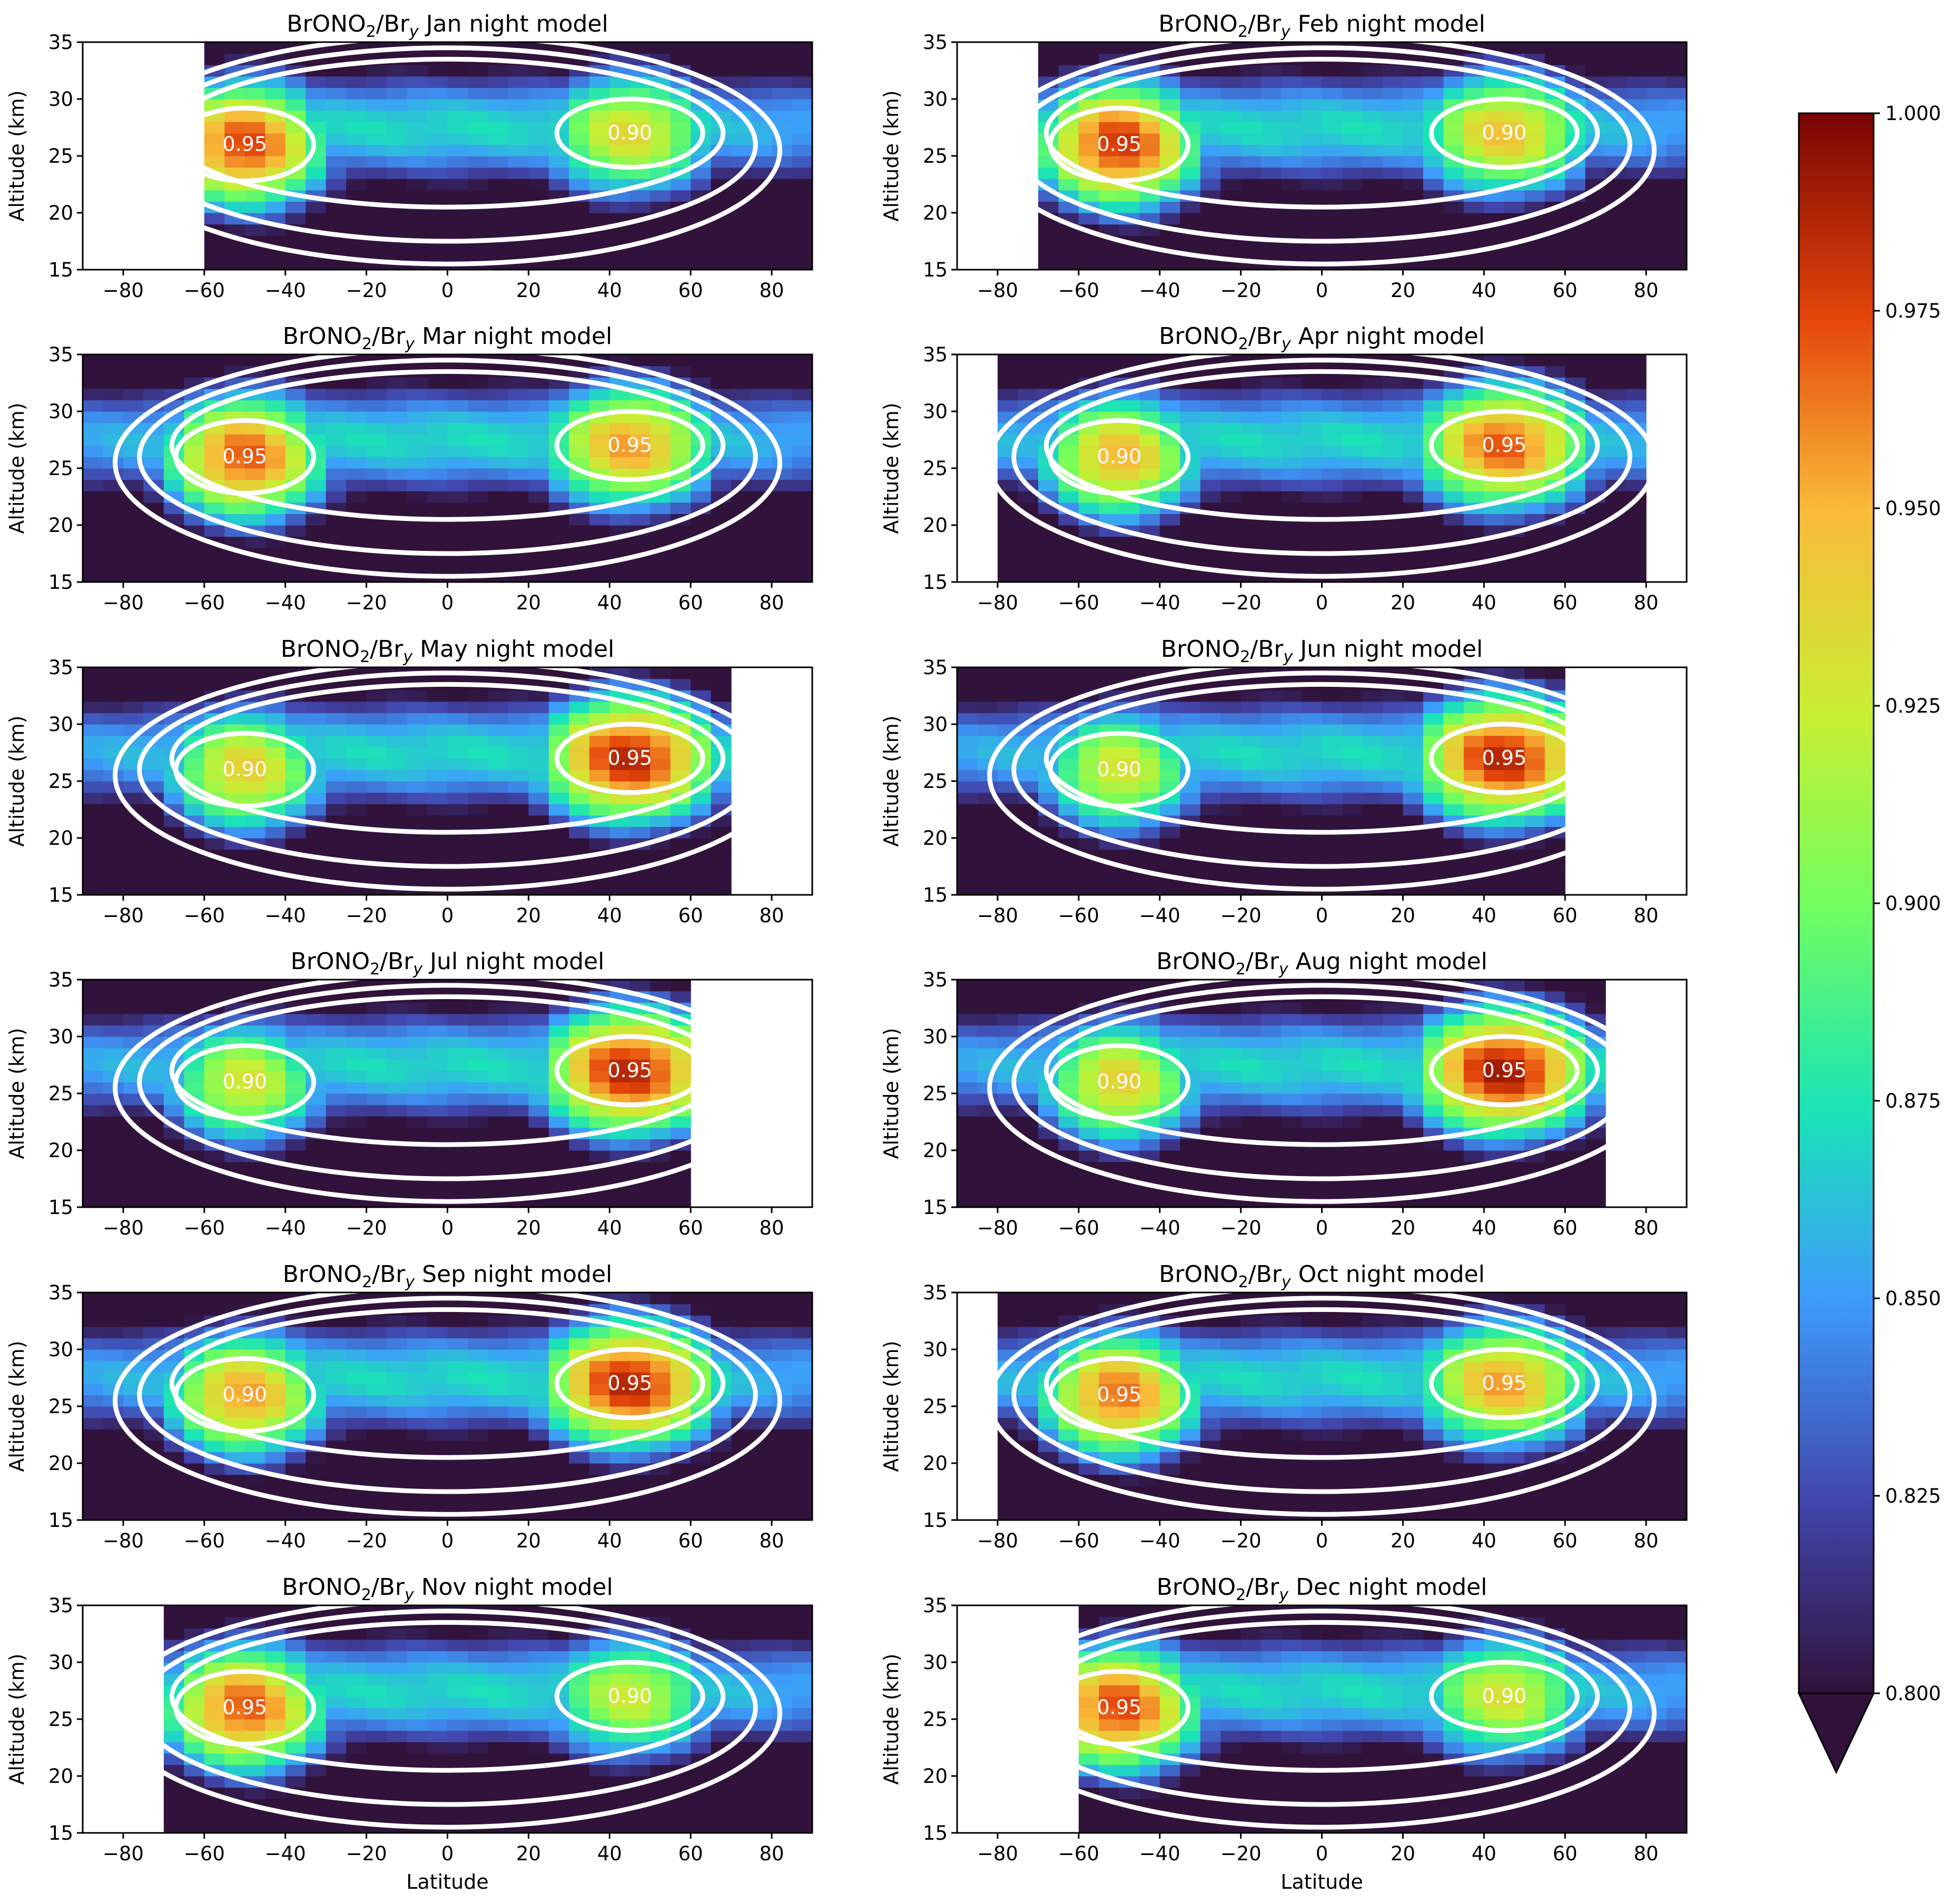  What do you see at coordinates (285, 1228) in the screenshot?
I see `x-tick-label: −40` at bounding box center [285, 1228].